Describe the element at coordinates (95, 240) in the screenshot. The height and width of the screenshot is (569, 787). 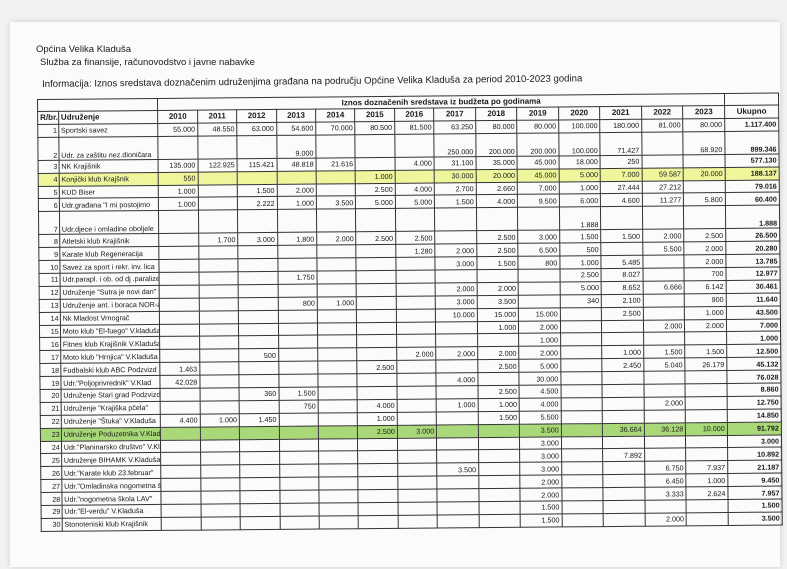
I see `name-text: Atletski klub Krajišnik` at that location.